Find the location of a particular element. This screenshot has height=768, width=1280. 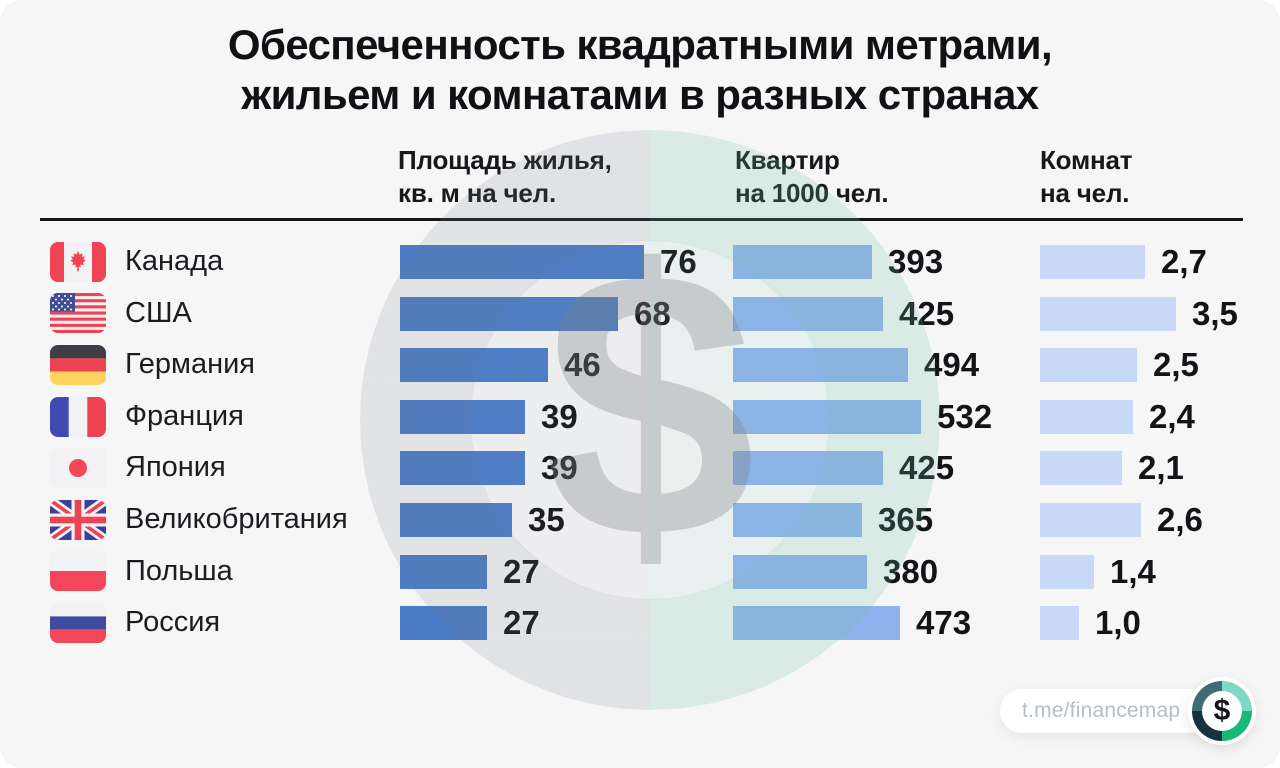

flag-uk-icon is located at coordinates (78, 519).